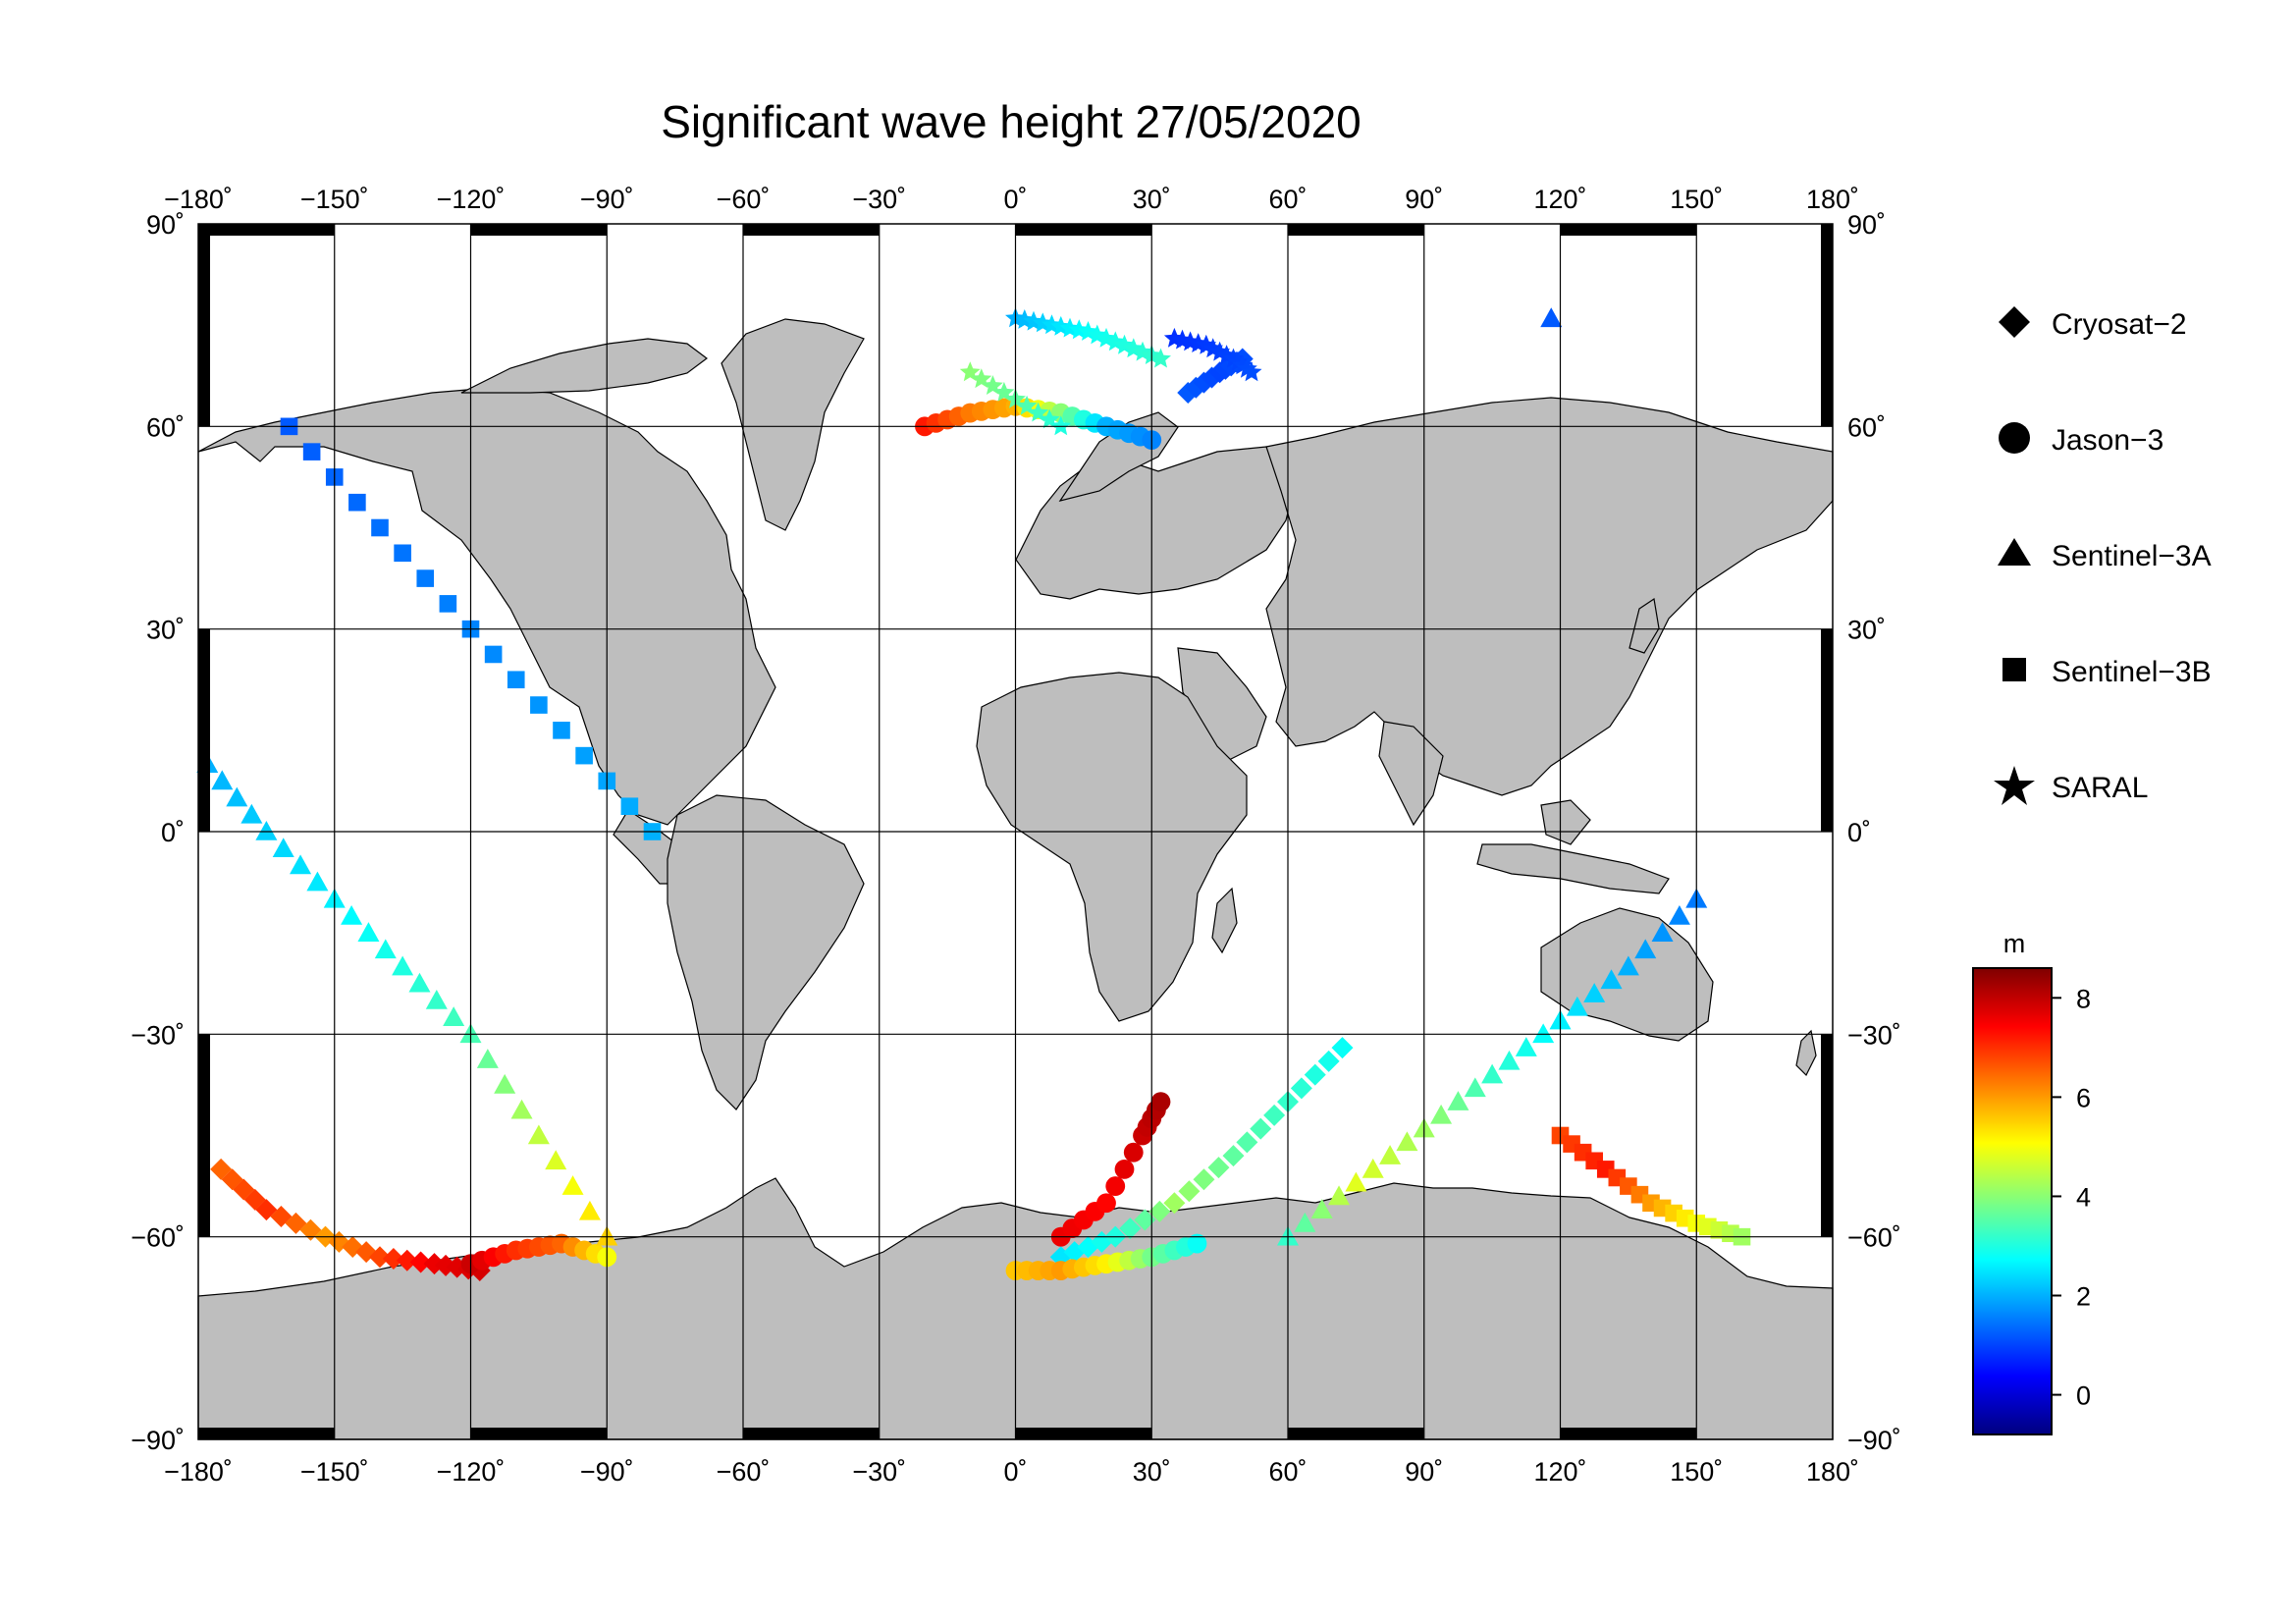 This screenshot has width=2296, height=1623. What do you see at coordinates (1560, 200) in the screenshot?
I see `lon-tick-label-top: 120˚` at bounding box center [1560, 200].